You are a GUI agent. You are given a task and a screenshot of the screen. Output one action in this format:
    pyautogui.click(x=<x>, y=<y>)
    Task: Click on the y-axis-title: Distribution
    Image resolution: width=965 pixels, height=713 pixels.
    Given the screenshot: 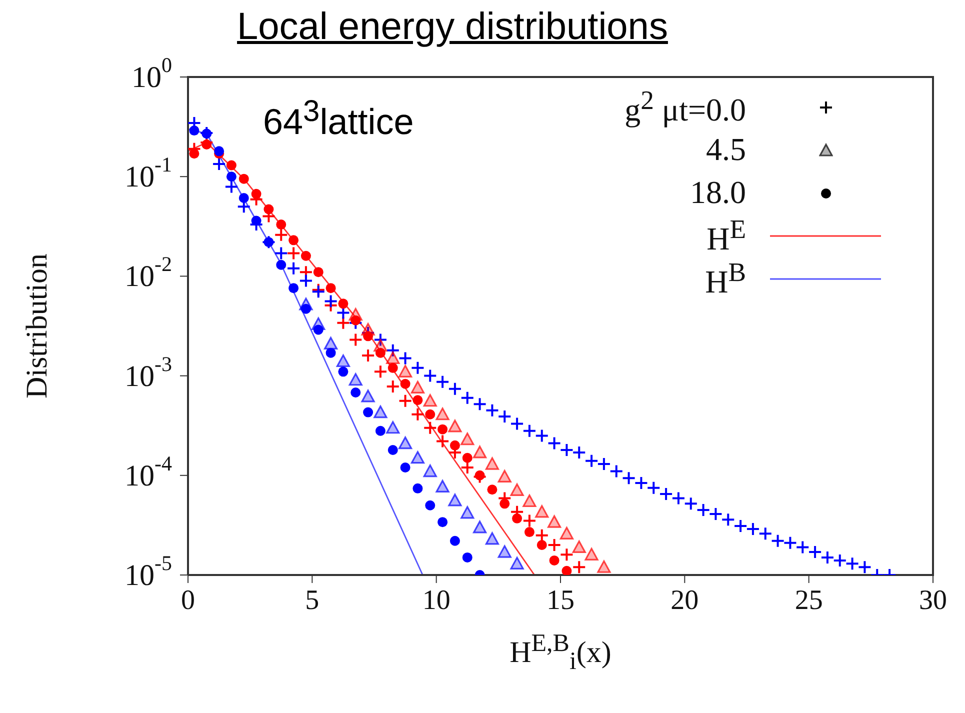 What is the action you would take?
    pyautogui.click(x=37, y=326)
    